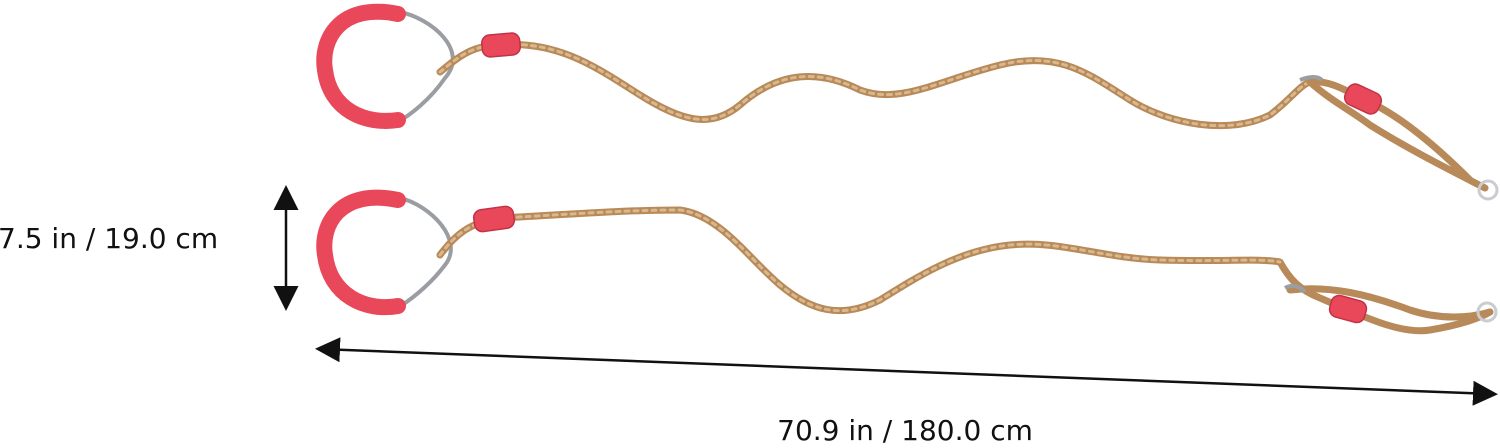  What do you see at coordinates (905, 430) in the screenshot?
I see `length-label: 70.9 in / 180.0 cm` at bounding box center [905, 430].